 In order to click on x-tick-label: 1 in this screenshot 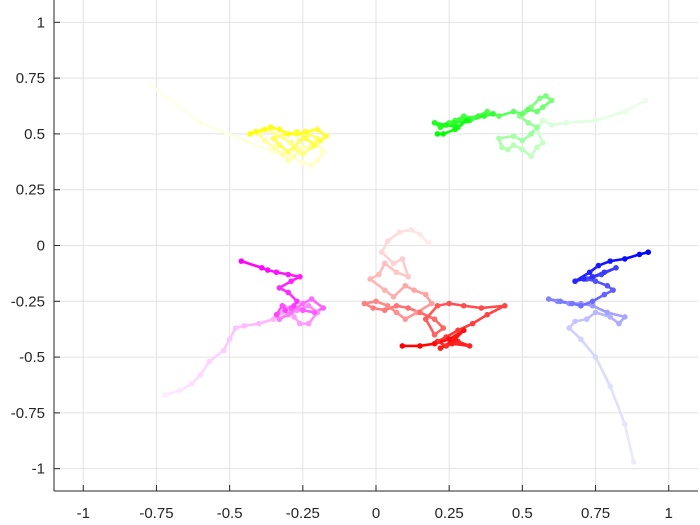, I will do `click(669, 513)`.